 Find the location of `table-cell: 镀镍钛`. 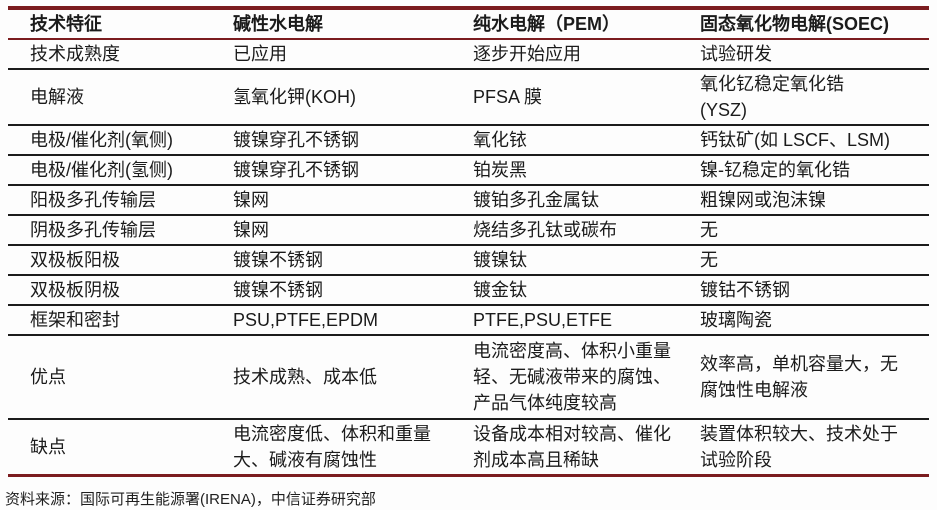

table-cell: 镀镍钛 is located at coordinates (586, 260).